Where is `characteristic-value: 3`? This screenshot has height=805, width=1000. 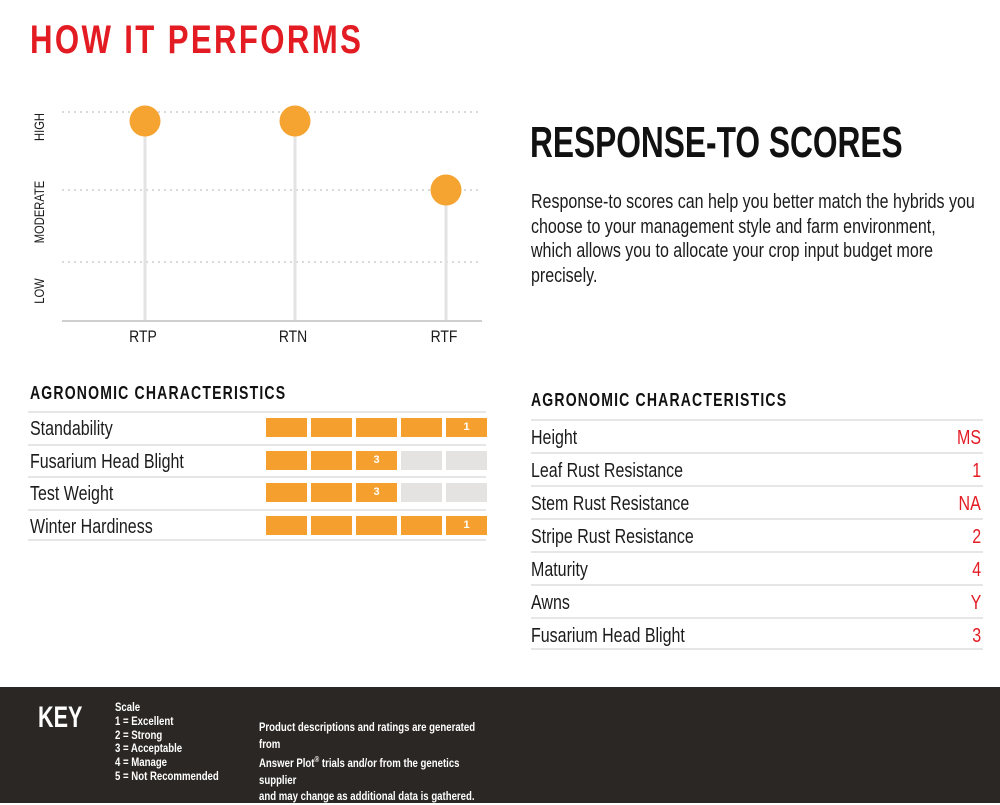
characteristic-value: 3 is located at coordinates (976, 636).